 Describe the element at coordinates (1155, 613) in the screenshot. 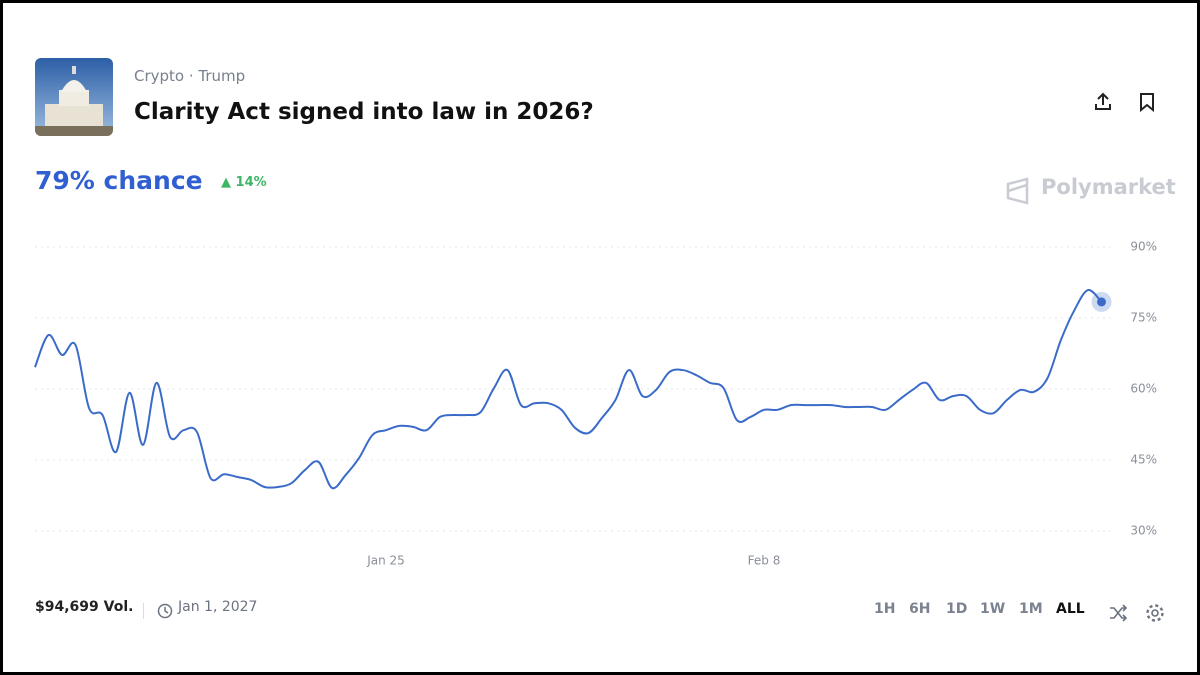

I see `settings-icon` at that location.